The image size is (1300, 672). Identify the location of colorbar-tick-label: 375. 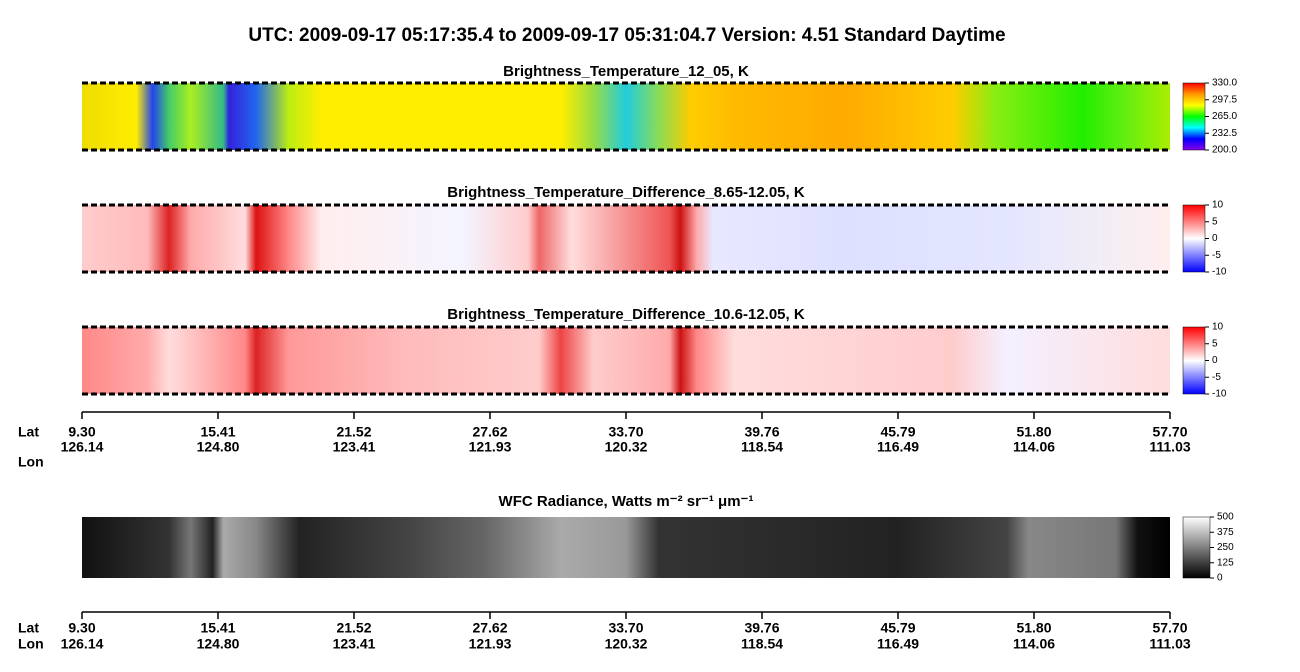
(1225, 532).